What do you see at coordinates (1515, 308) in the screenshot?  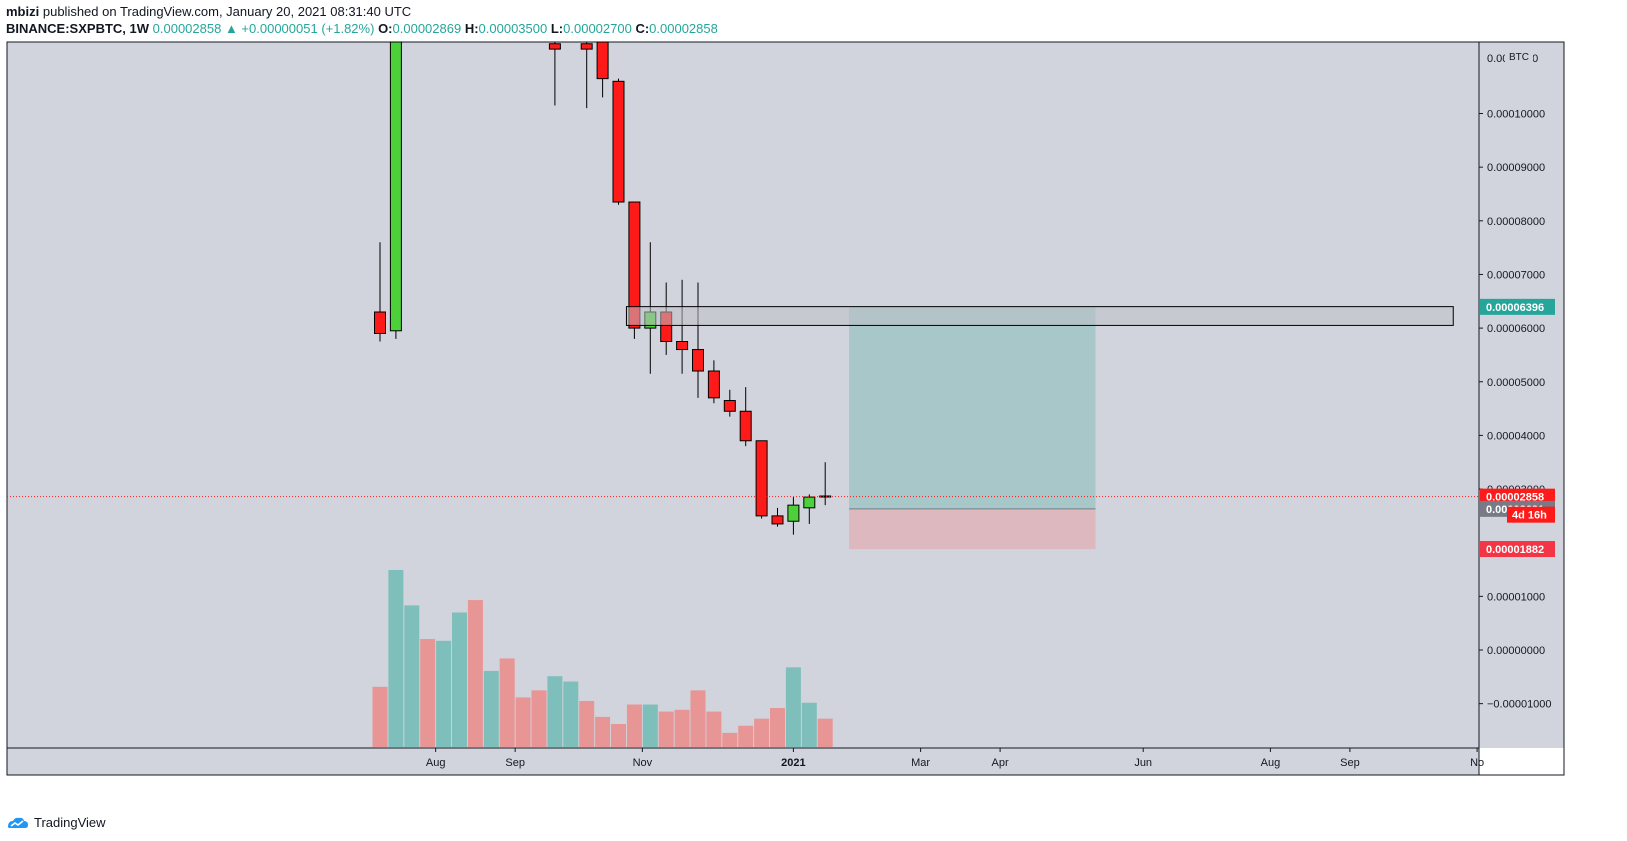 I see `price-badge-text: 0.00006396` at bounding box center [1515, 308].